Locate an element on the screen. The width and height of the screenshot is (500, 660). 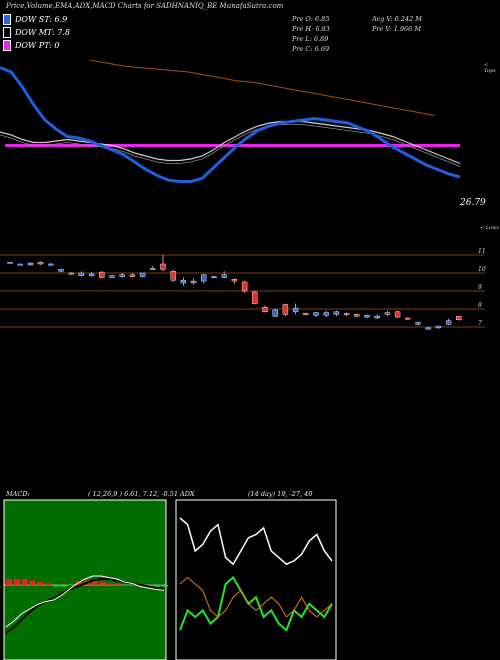
adx-panel is located at coordinates (256, 579).